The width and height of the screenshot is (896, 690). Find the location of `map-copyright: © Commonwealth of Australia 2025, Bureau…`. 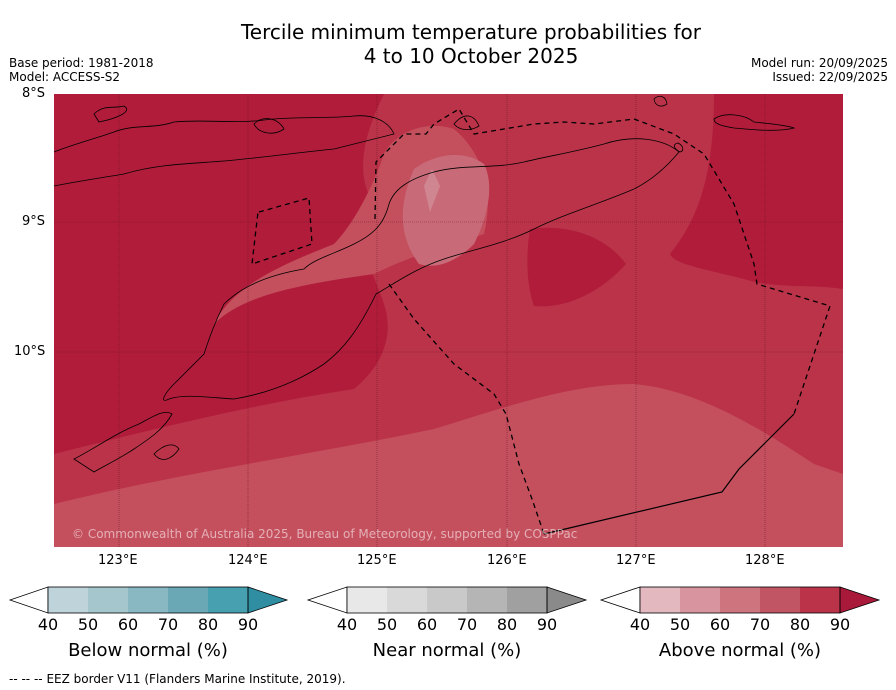

map-copyright: © Commonwealth of Australia 2025, Bureau… is located at coordinates (324, 534).